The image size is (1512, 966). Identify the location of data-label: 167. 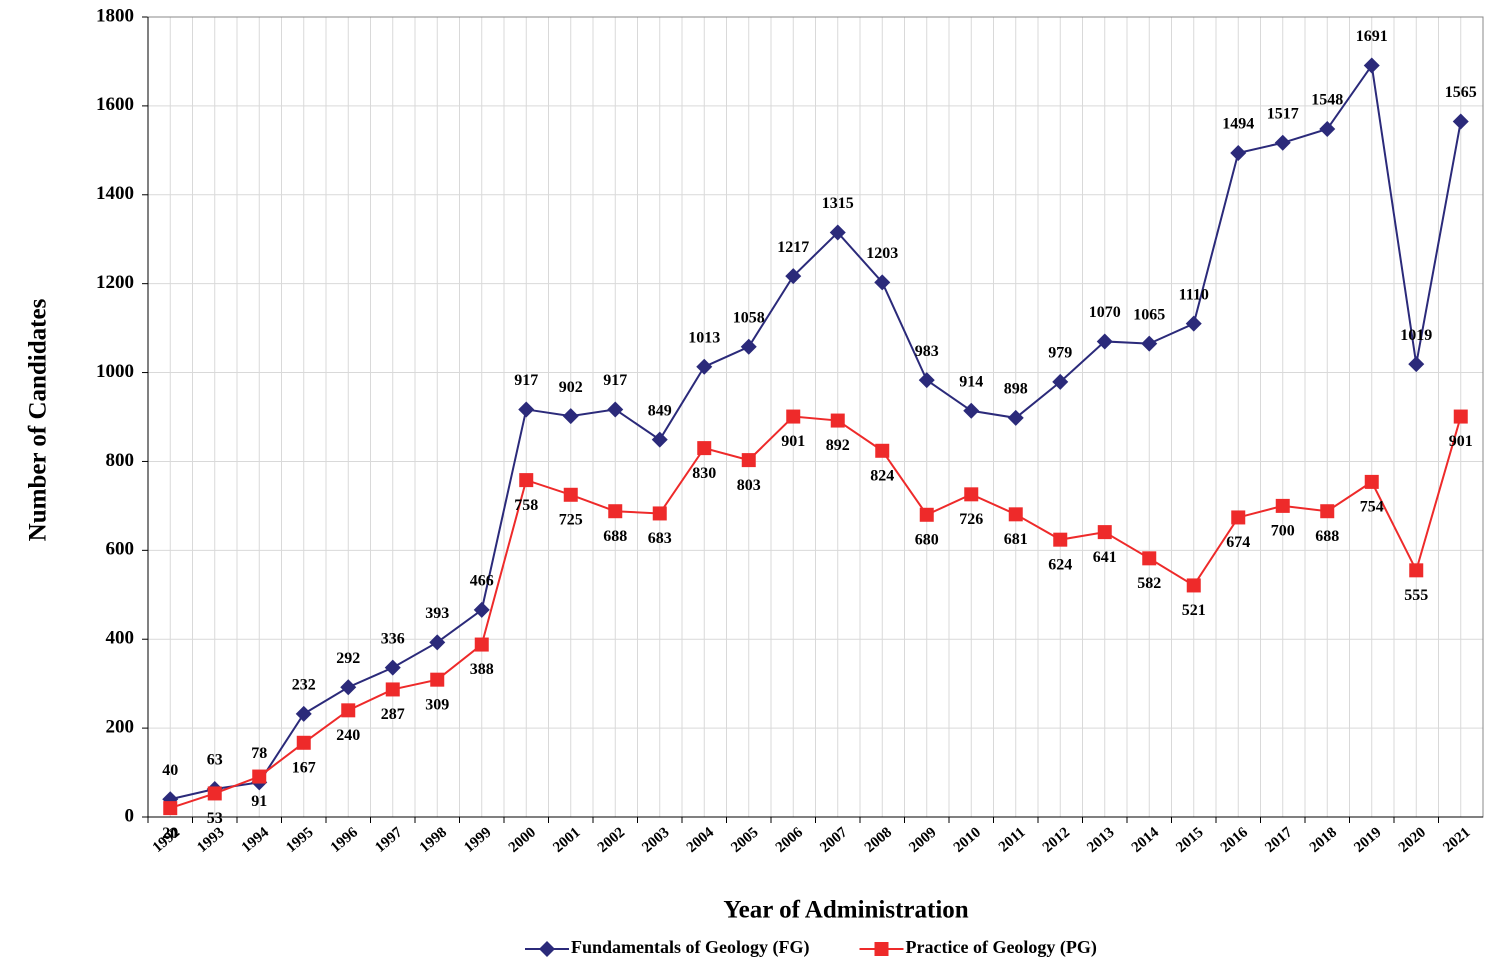
(304, 767).